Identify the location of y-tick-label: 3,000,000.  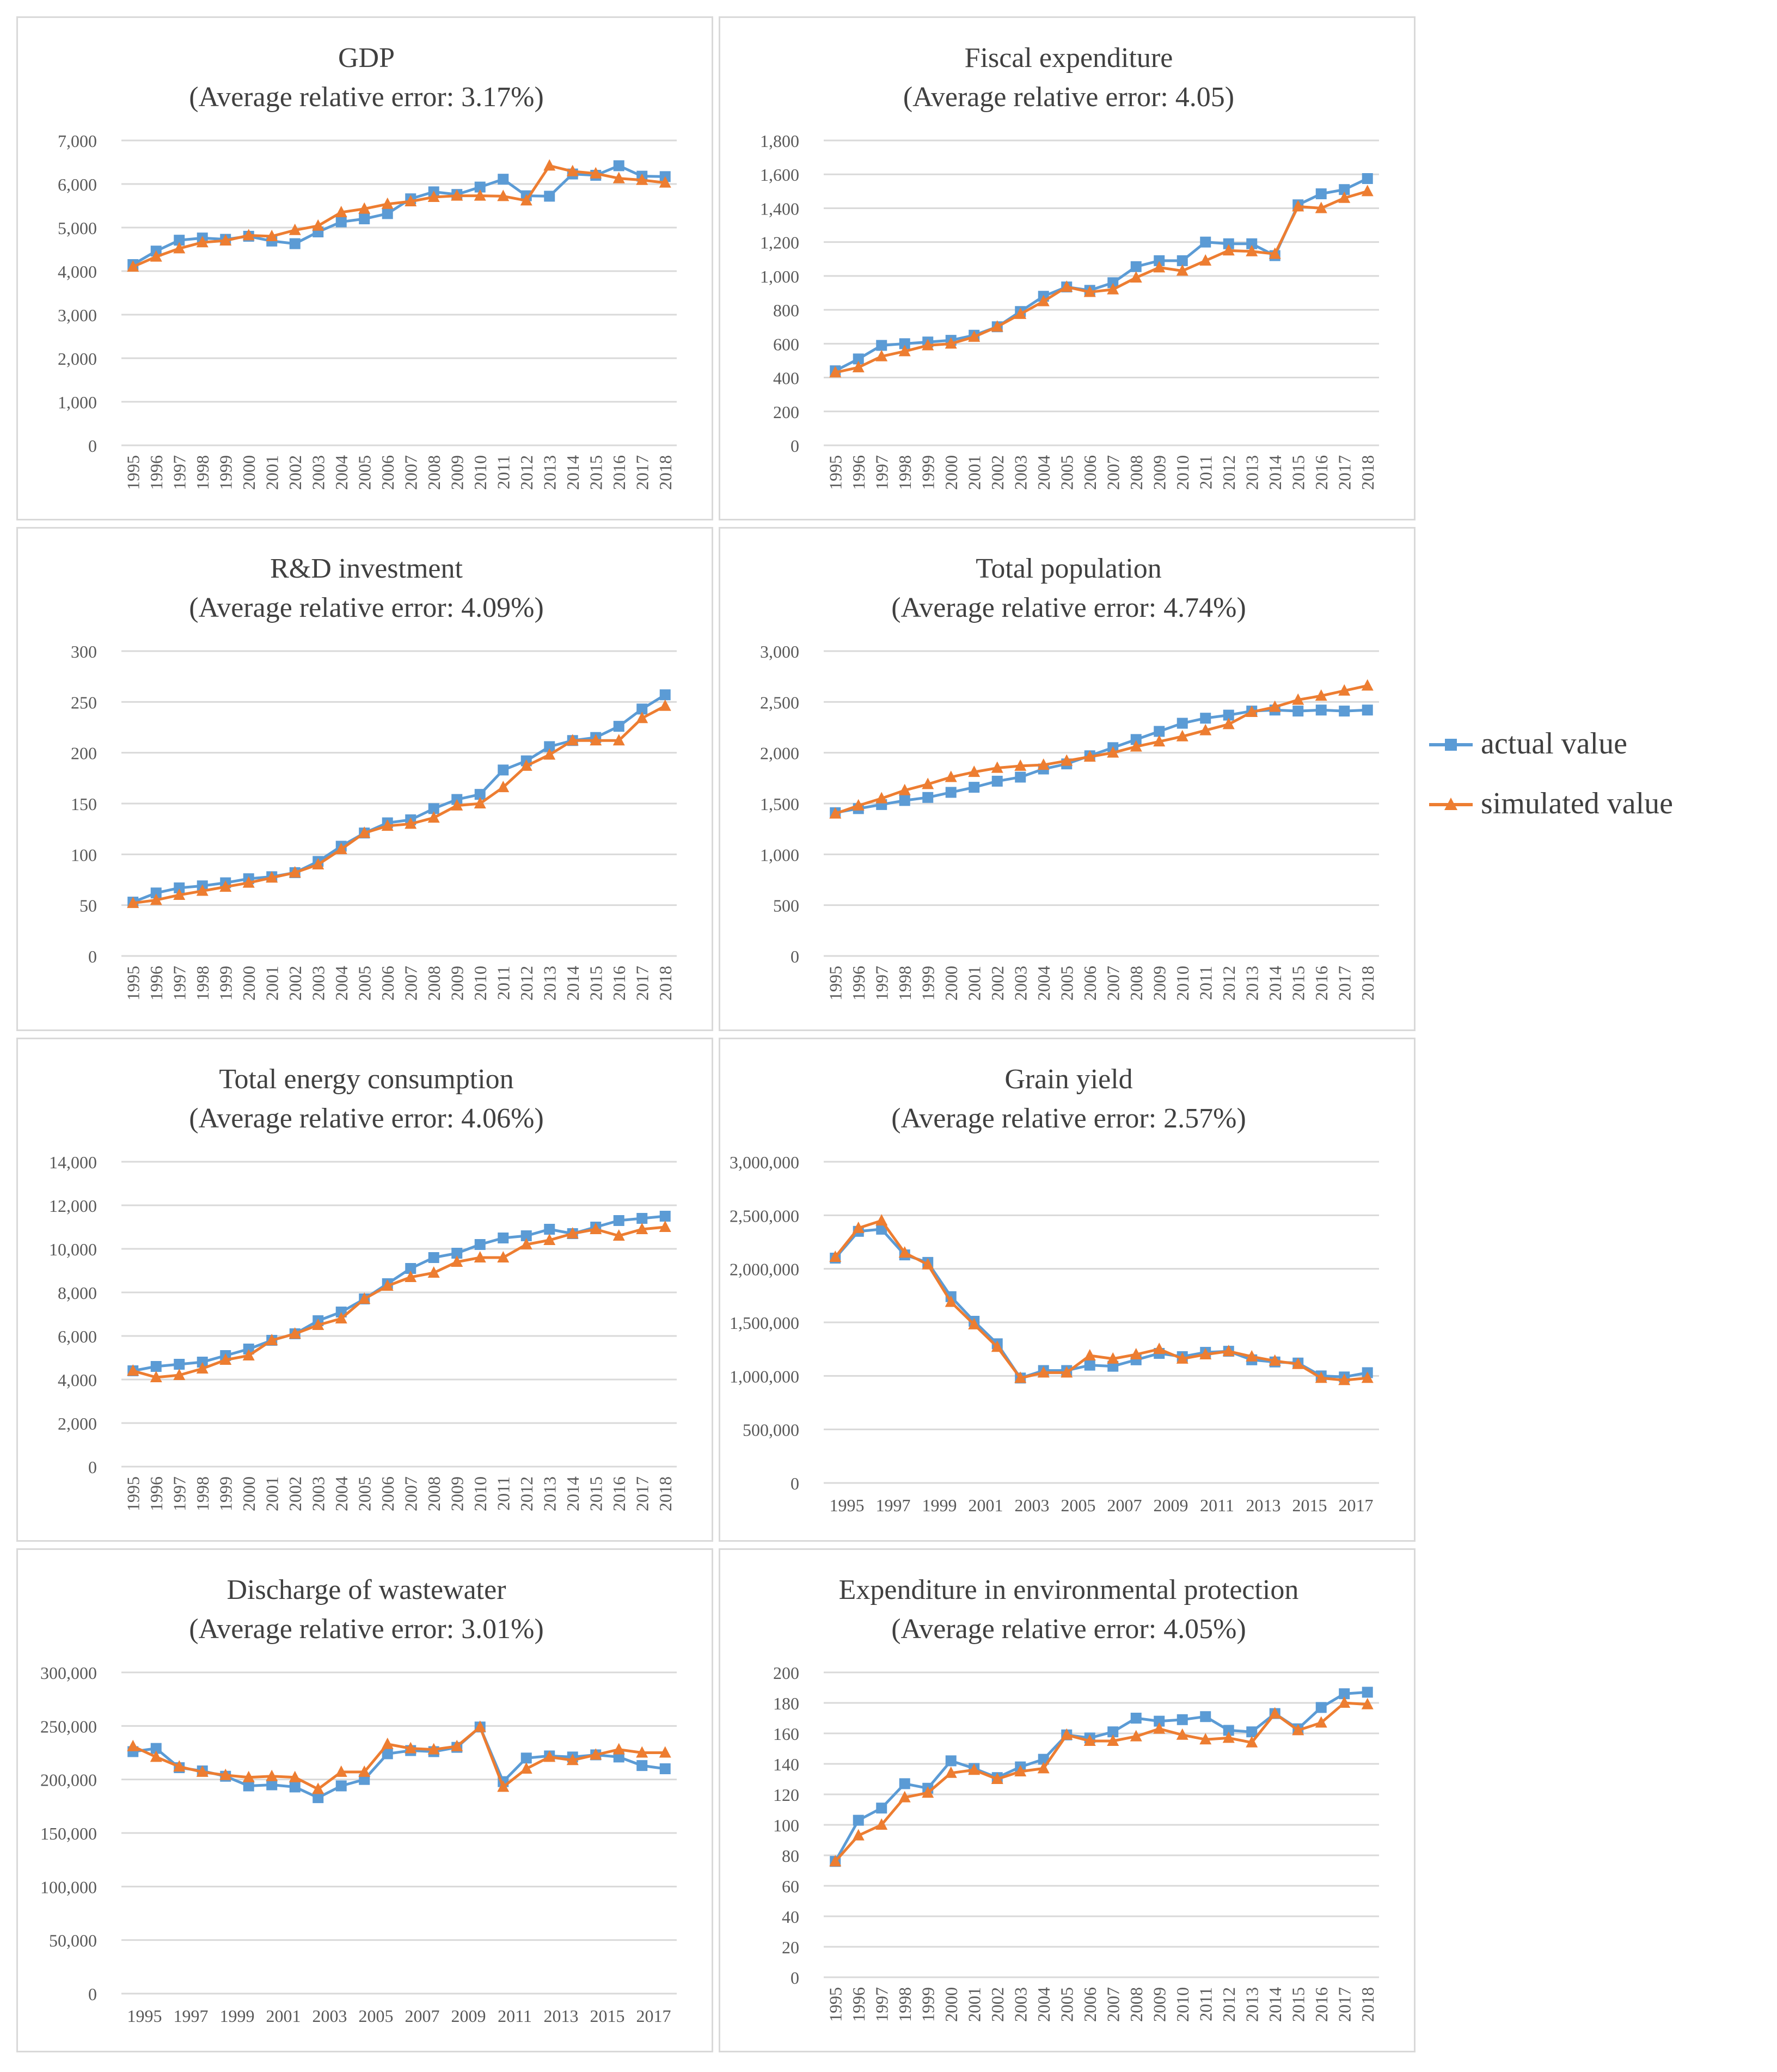
(765, 1162).